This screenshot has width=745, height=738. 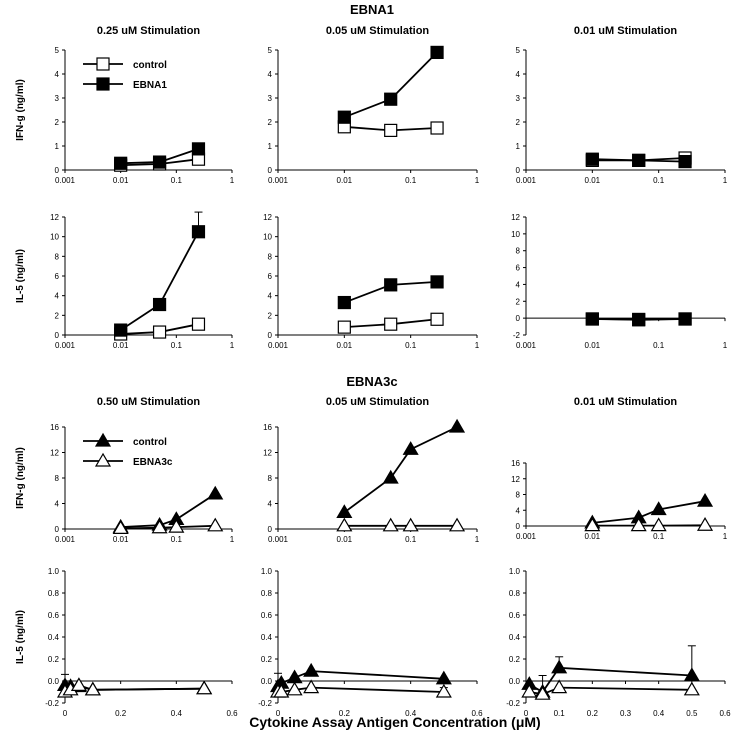 I want to click on y-axis-label: IFN-g (ng/ml), so click(x=20, y=478).